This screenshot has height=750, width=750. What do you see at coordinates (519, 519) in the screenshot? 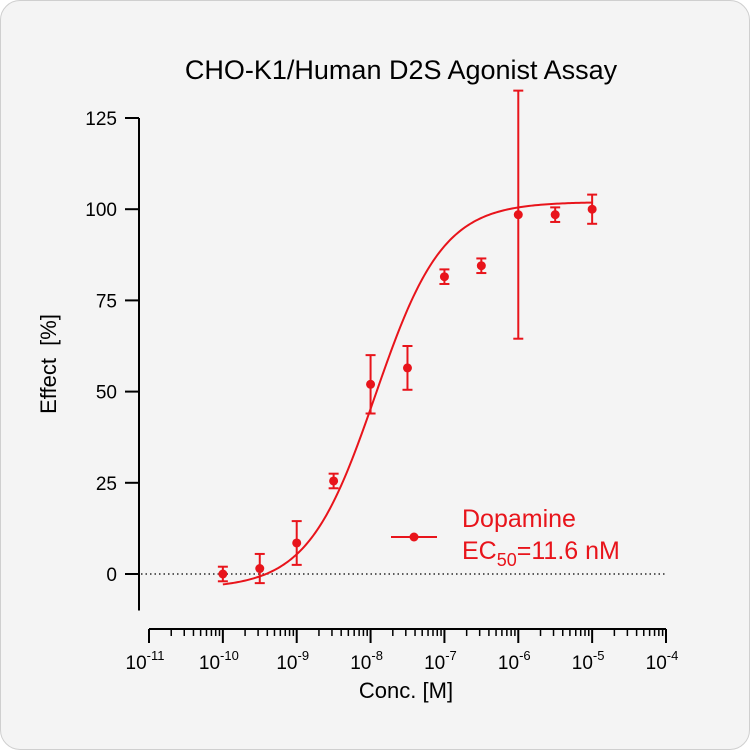
I see `legend-series-label: Dopamine` at bounding box center [519, 519].